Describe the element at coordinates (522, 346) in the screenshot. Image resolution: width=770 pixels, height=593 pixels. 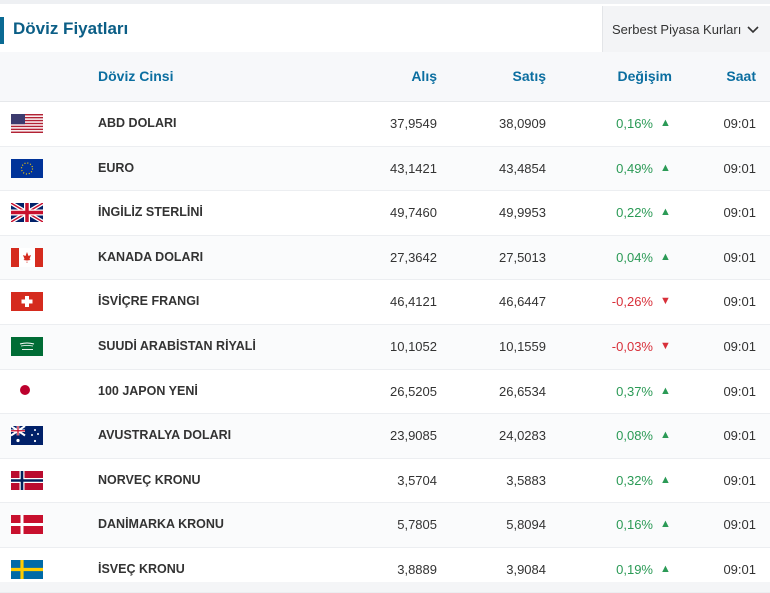
I see `sell-price: 10,1559` at that location.